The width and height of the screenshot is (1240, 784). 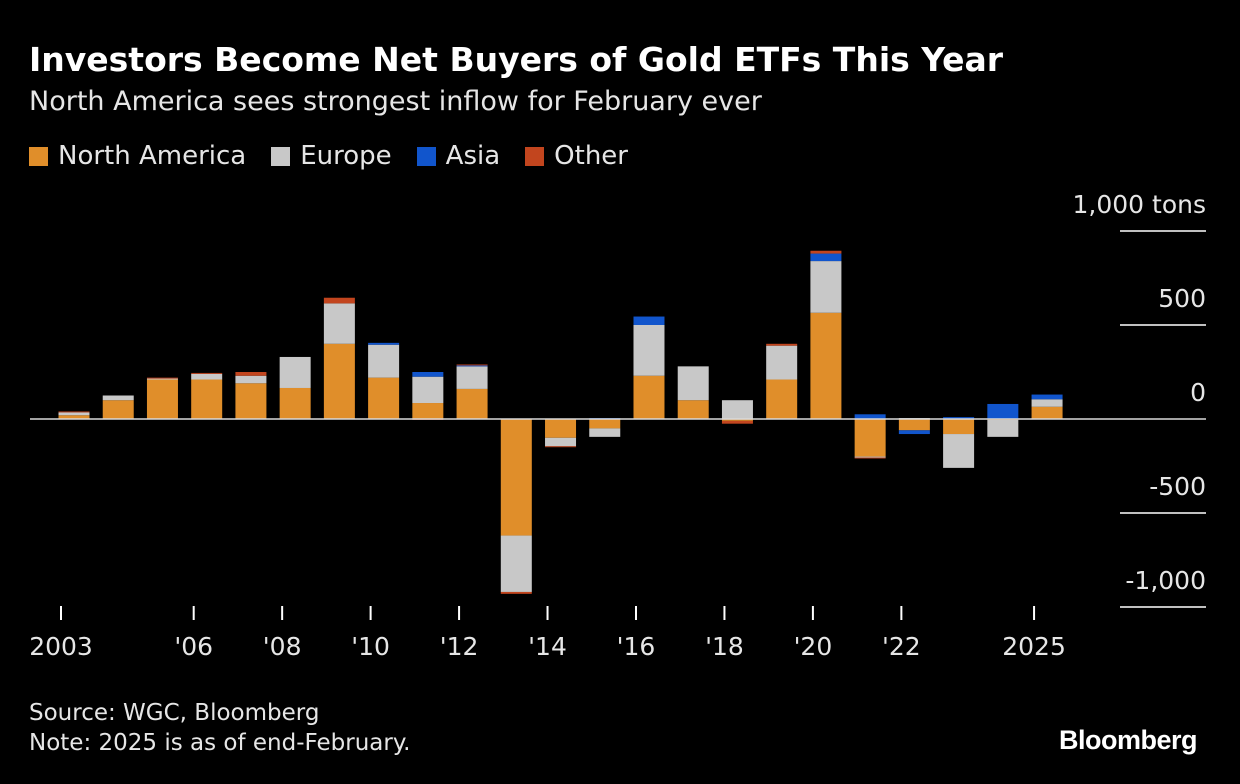 I want to click on x-tick-label: '14, so click(x=547, y=646).